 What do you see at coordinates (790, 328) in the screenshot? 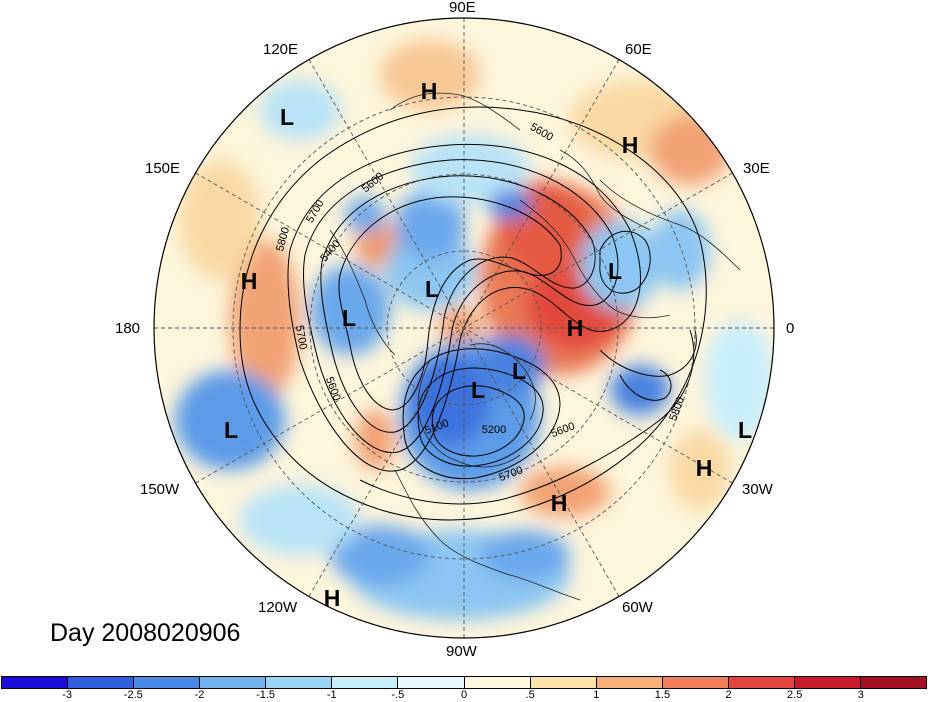
I see `lon-label-0: 0` at bounding box center [790, 328].